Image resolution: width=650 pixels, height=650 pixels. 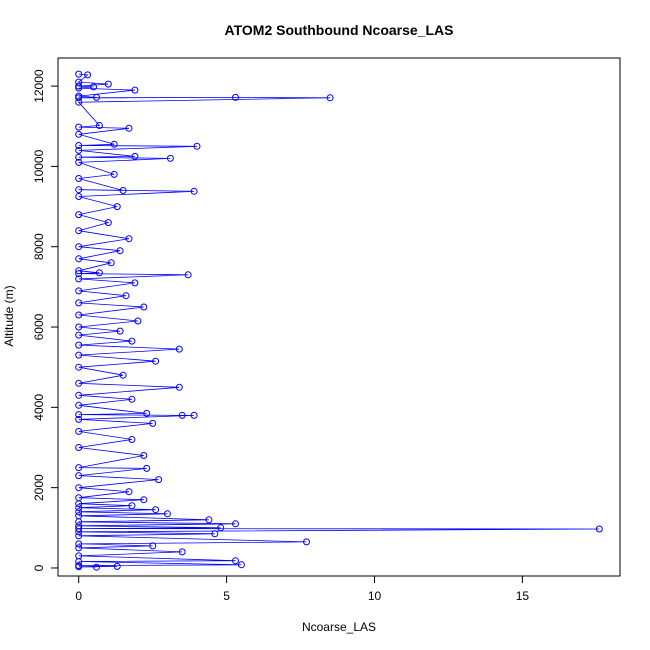 What do you see at coordinates (39, 567) in the screenshot?
I see `y-tick-label: 0` at bounding box center [39, 567].